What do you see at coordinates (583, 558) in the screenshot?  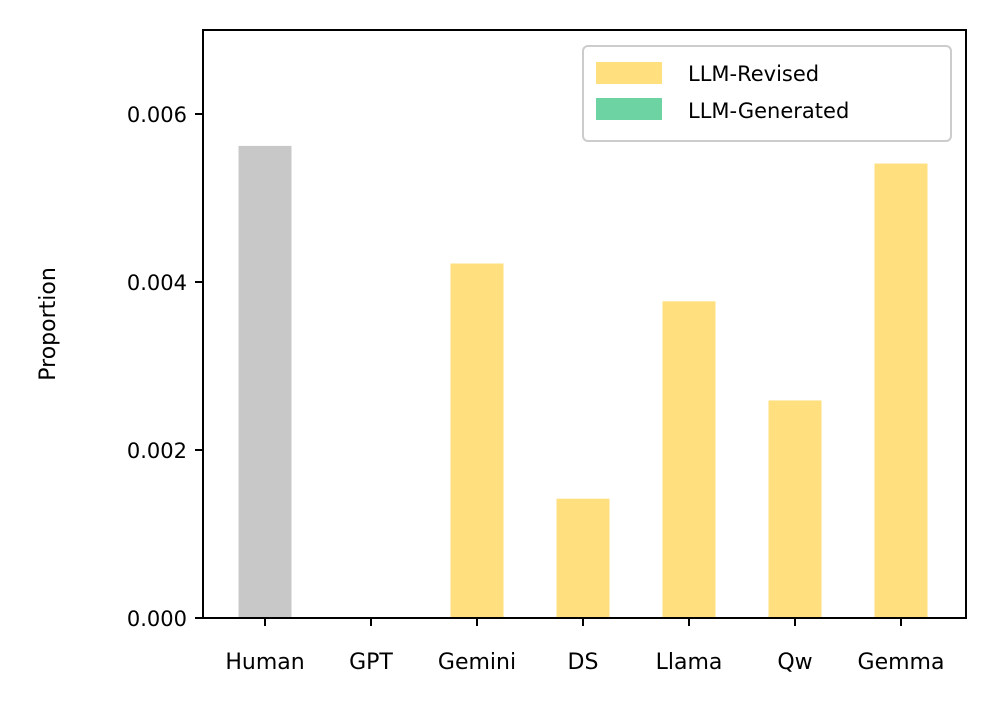 I see `bar-llm-revised-ds` at bounding box center [583, 558].